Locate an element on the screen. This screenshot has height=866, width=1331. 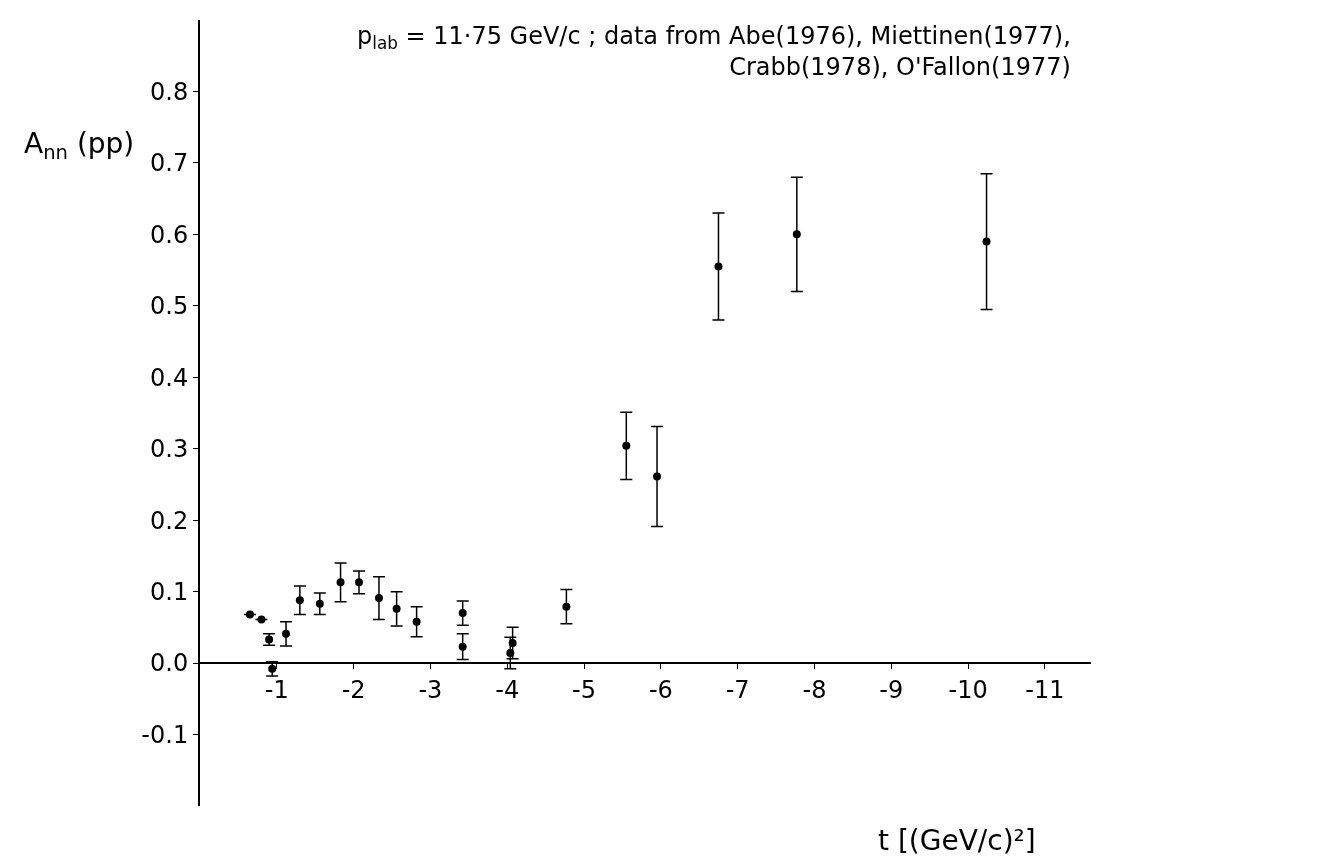
y-tick-label: 0.8 is located at coordinates (169, 91).